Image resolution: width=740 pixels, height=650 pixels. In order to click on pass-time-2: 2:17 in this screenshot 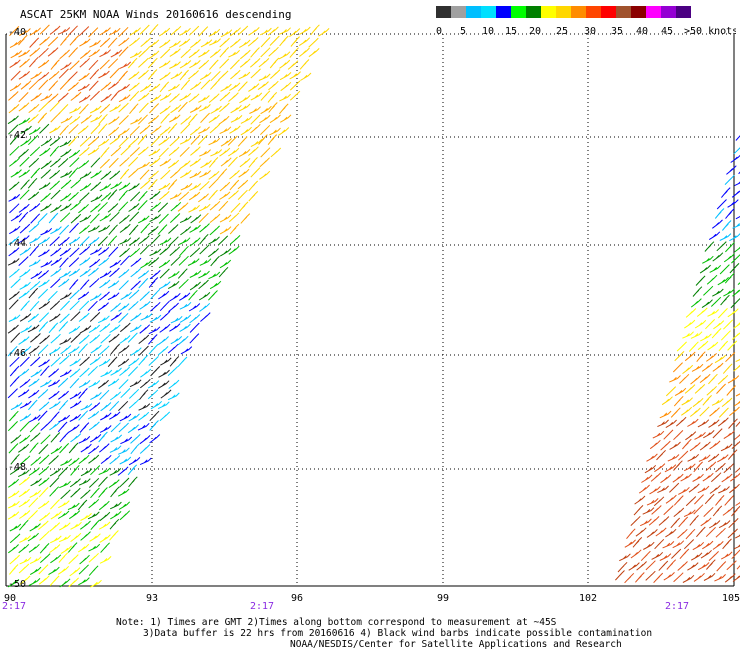, I will do `click(262, 606)`.